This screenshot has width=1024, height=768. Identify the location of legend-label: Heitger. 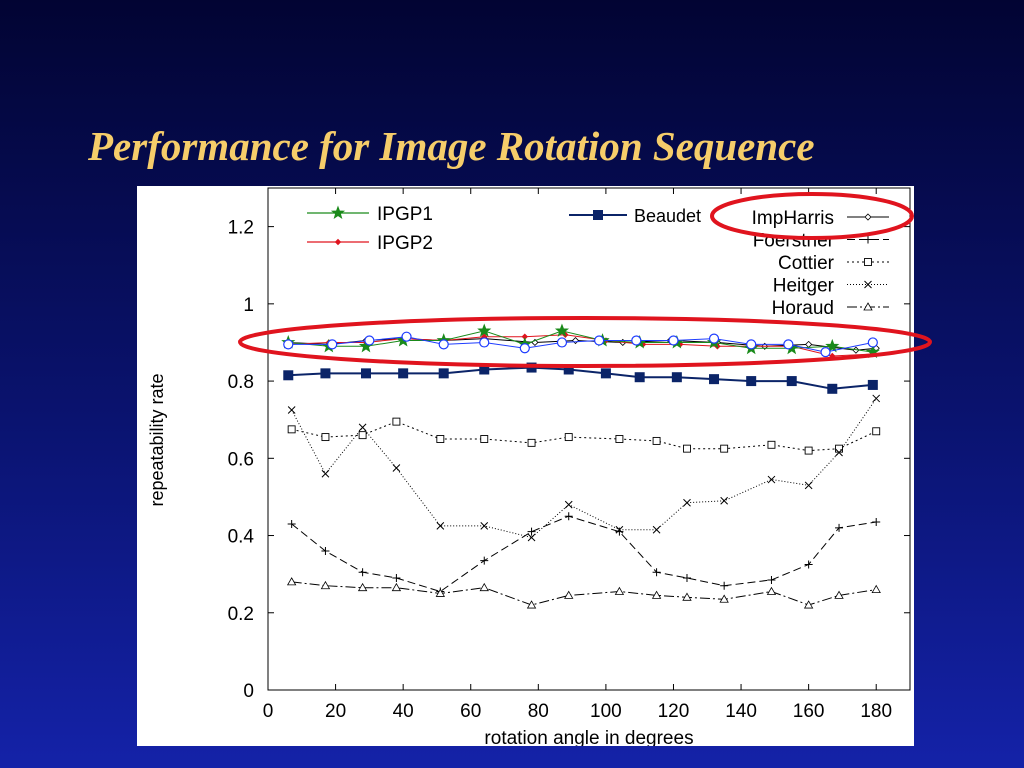
(804, 286).